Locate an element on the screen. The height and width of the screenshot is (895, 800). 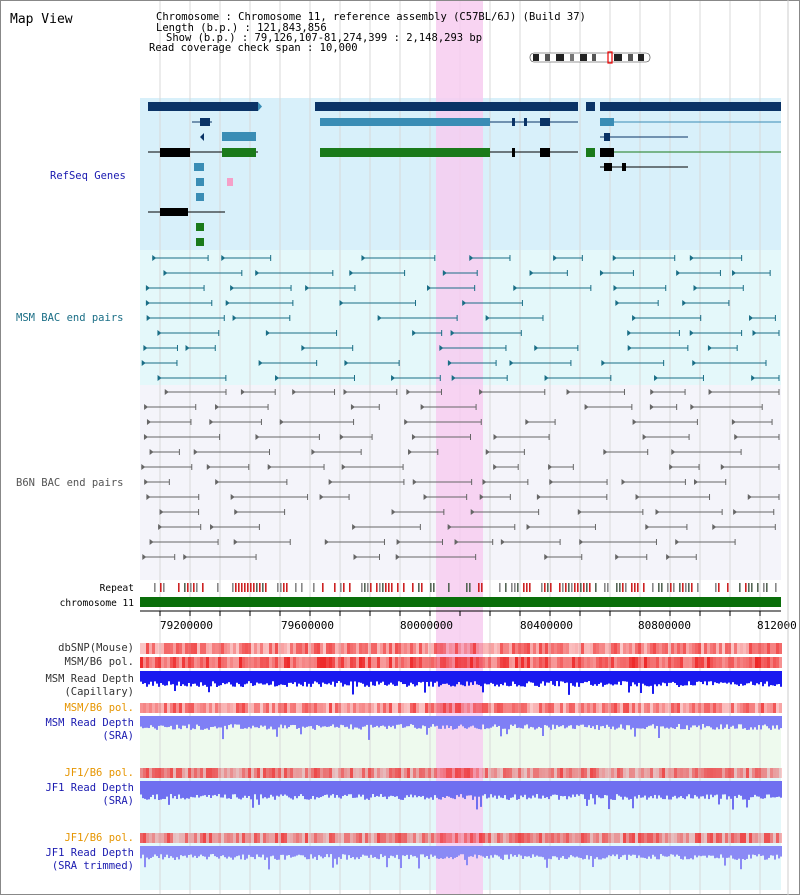
msm-depth-sra-track is located at coordinates (461, 728).